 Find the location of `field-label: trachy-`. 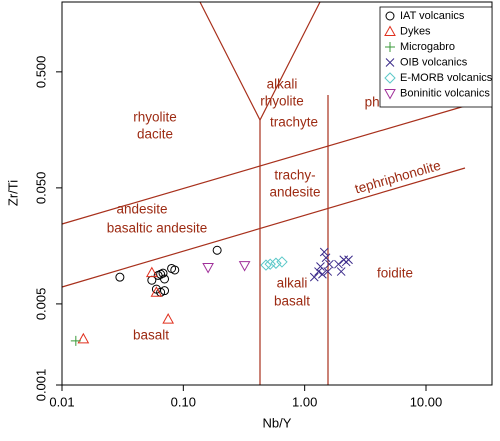

field-label: trachy- is located at coordinates (294, 175).